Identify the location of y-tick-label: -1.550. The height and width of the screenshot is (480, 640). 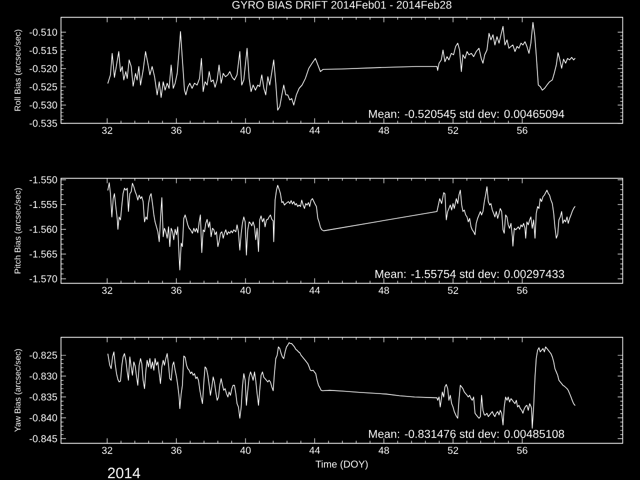
(44, 180).